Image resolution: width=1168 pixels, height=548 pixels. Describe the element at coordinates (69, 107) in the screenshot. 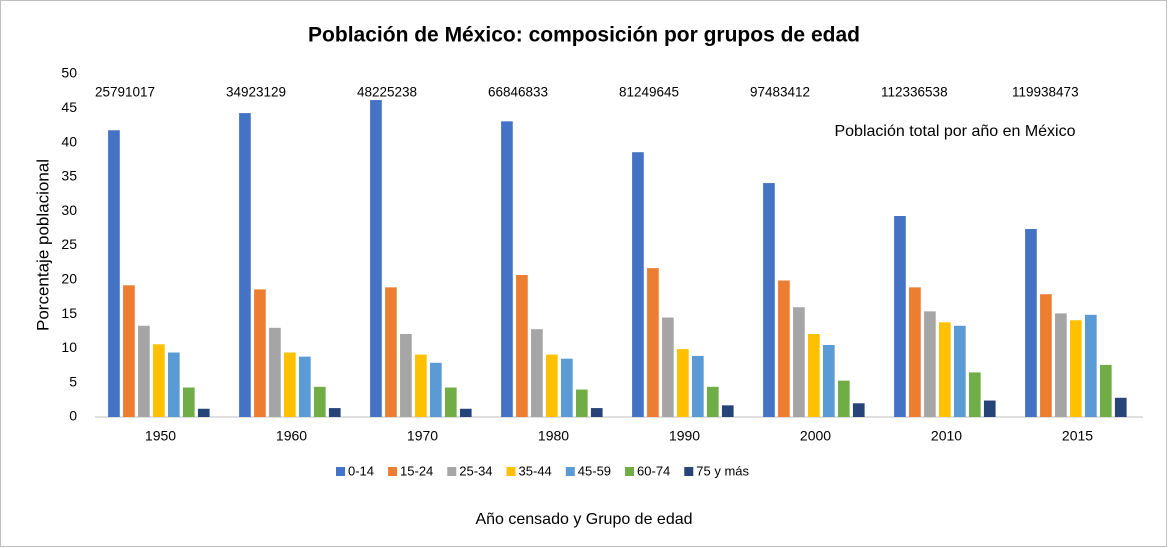

I see `y-tick-label: 45` at that location.